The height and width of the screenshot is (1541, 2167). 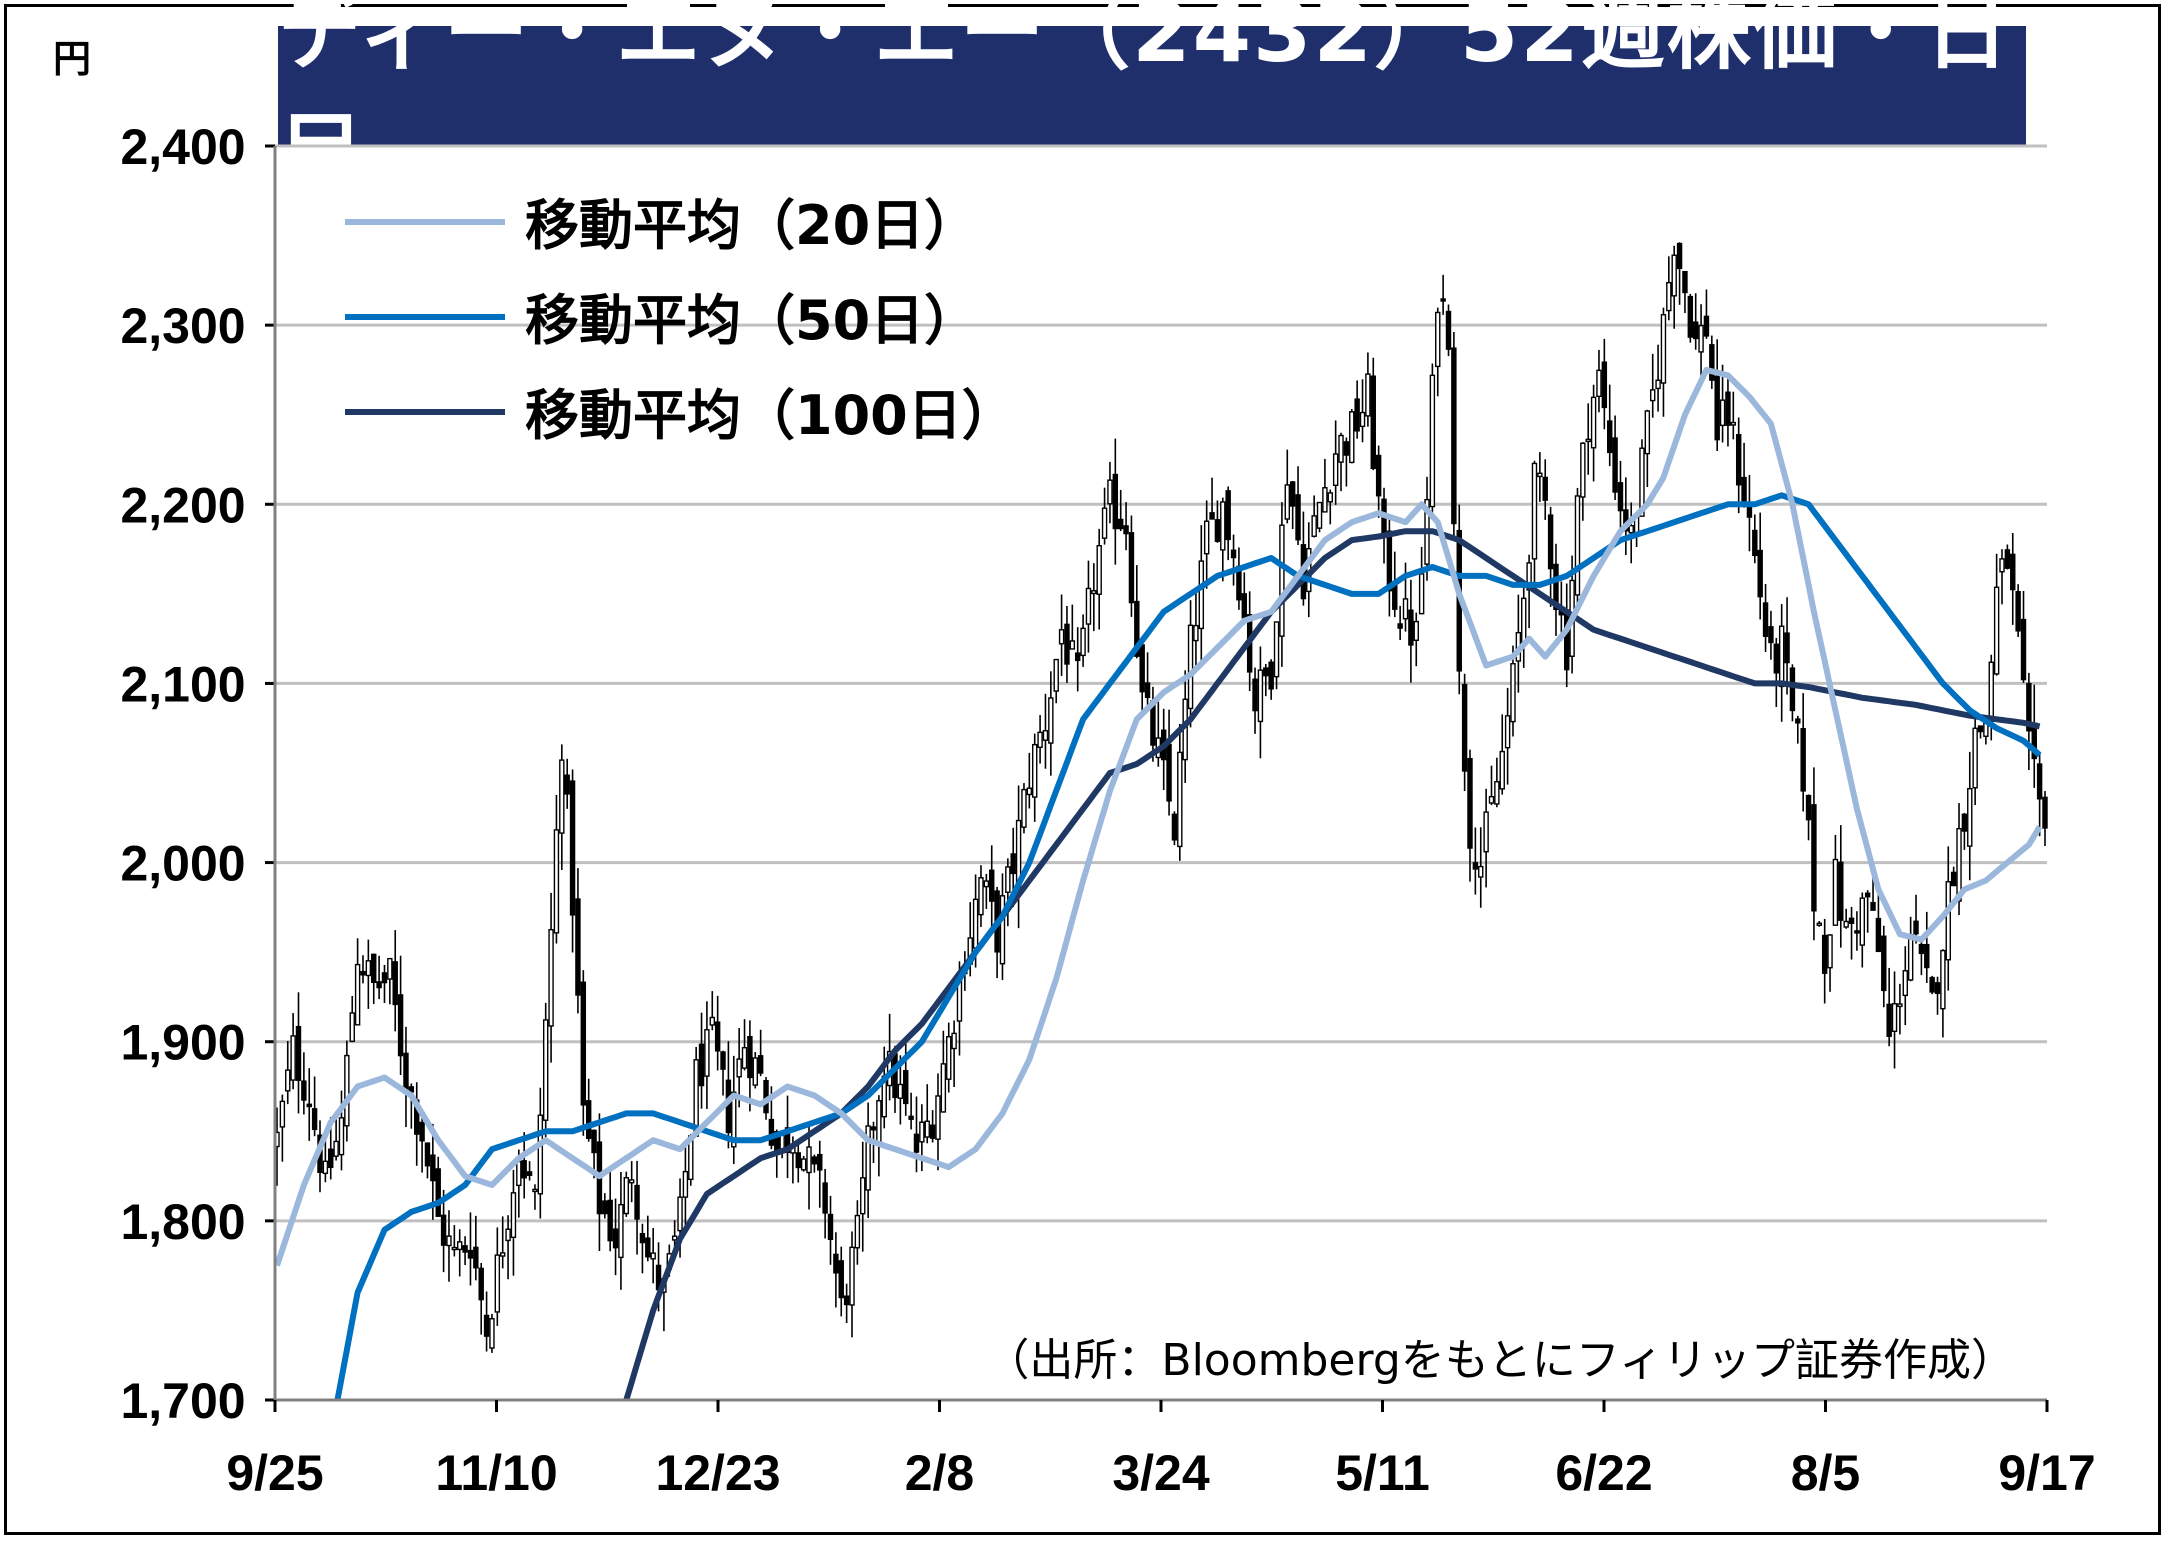 What do you see at coordinates (274, 1473) in the screenshot?
I see `x-tick-label: 9/25` at bounding box center [274, 1473].